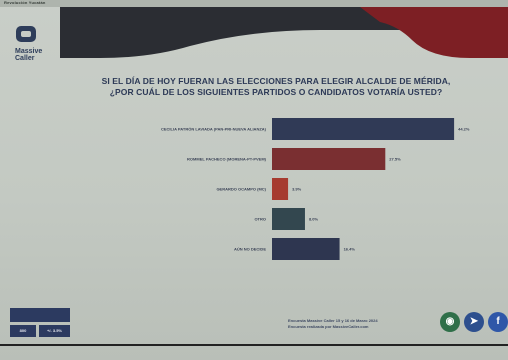 This screenshot has height=360, width=508. I want to click on header-banner, so click(254, 32).